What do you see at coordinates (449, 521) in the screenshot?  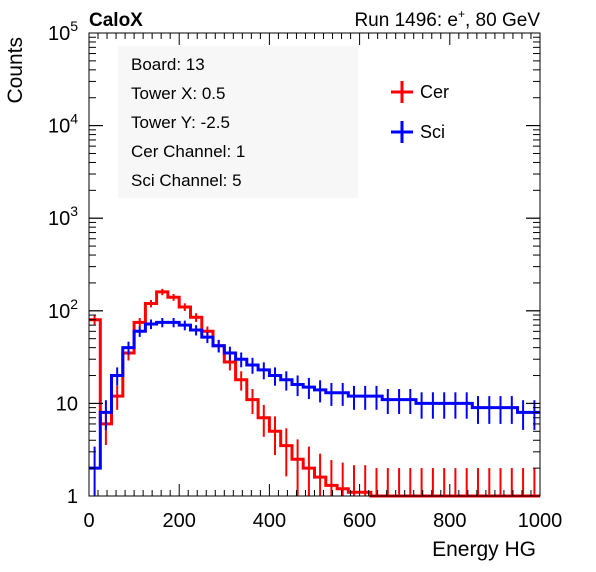 I see `x-tick-label: 800` at bounding box center [449, 521].